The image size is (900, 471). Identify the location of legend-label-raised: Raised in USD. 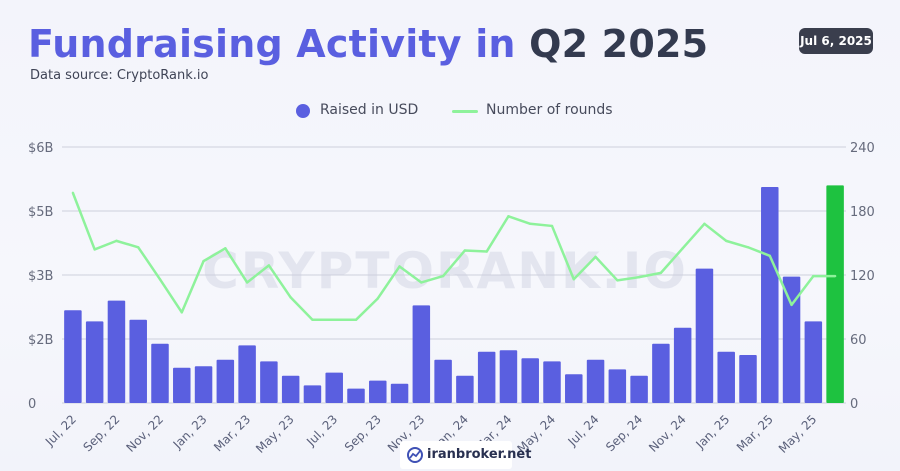
(369, 110).